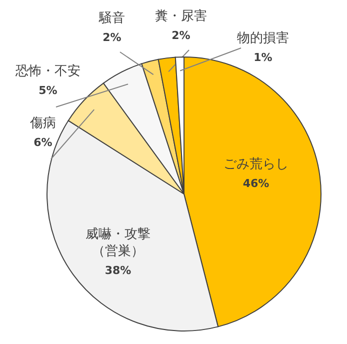  What do you see at coordinates (181, 16) in the screenshot?
I see `slice-label: 糞・尿害` at bounding box center [181, 16].